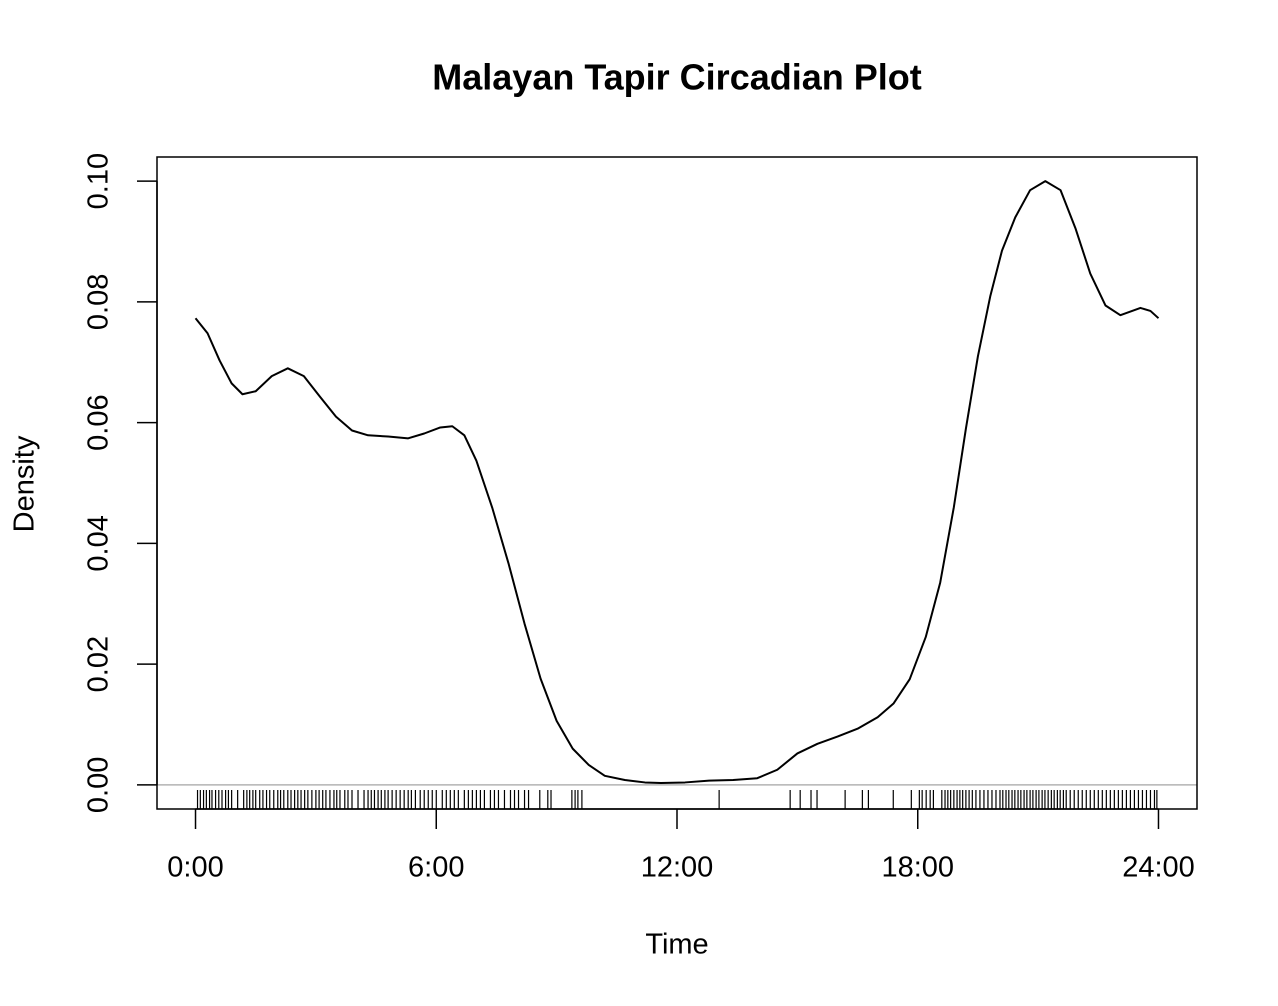 This screenshot has width=1278, height=1006. Describe the element at coordinates (195, 868) in the screenshot. I see `x-tick-label: 0:00` at that location.